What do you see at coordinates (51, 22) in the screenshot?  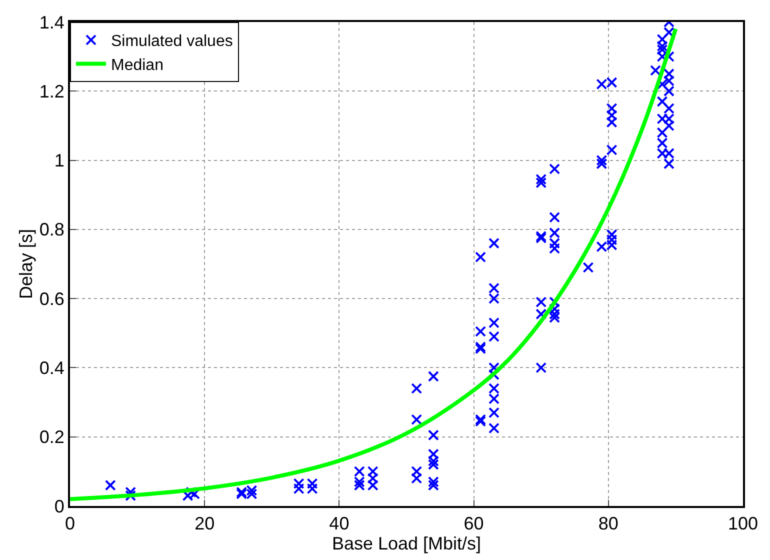 I see `y-tick-label: 1.4` at bounding box center [51, 22].